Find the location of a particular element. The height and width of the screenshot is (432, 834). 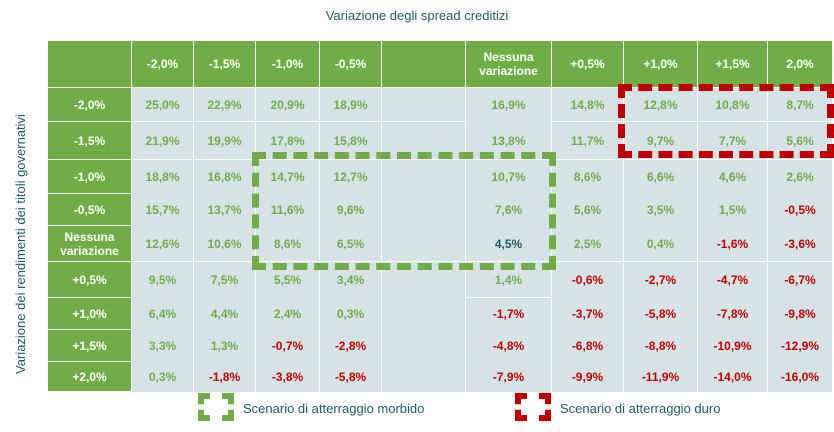

table-cell: -6,8% is located at coordinates (588, 346).